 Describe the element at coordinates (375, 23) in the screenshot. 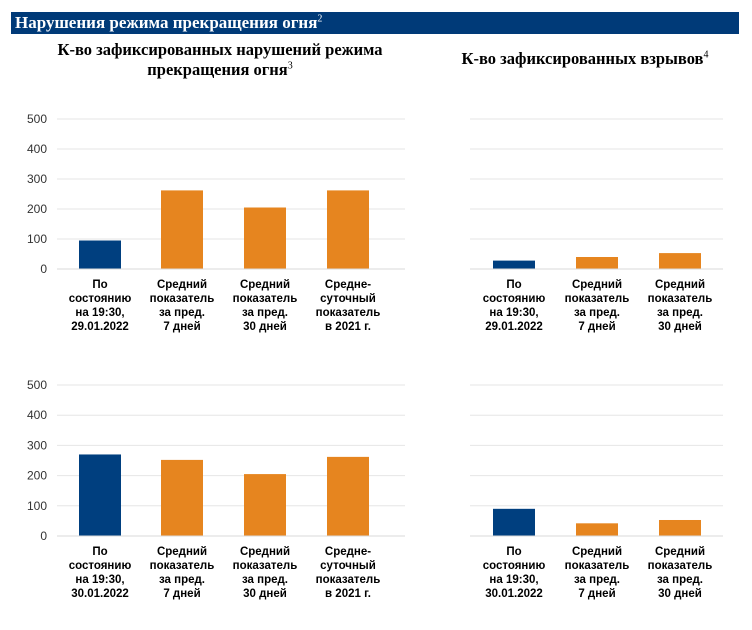

I see `section-banner: Нарушения режима прекращения огня2` at that location.